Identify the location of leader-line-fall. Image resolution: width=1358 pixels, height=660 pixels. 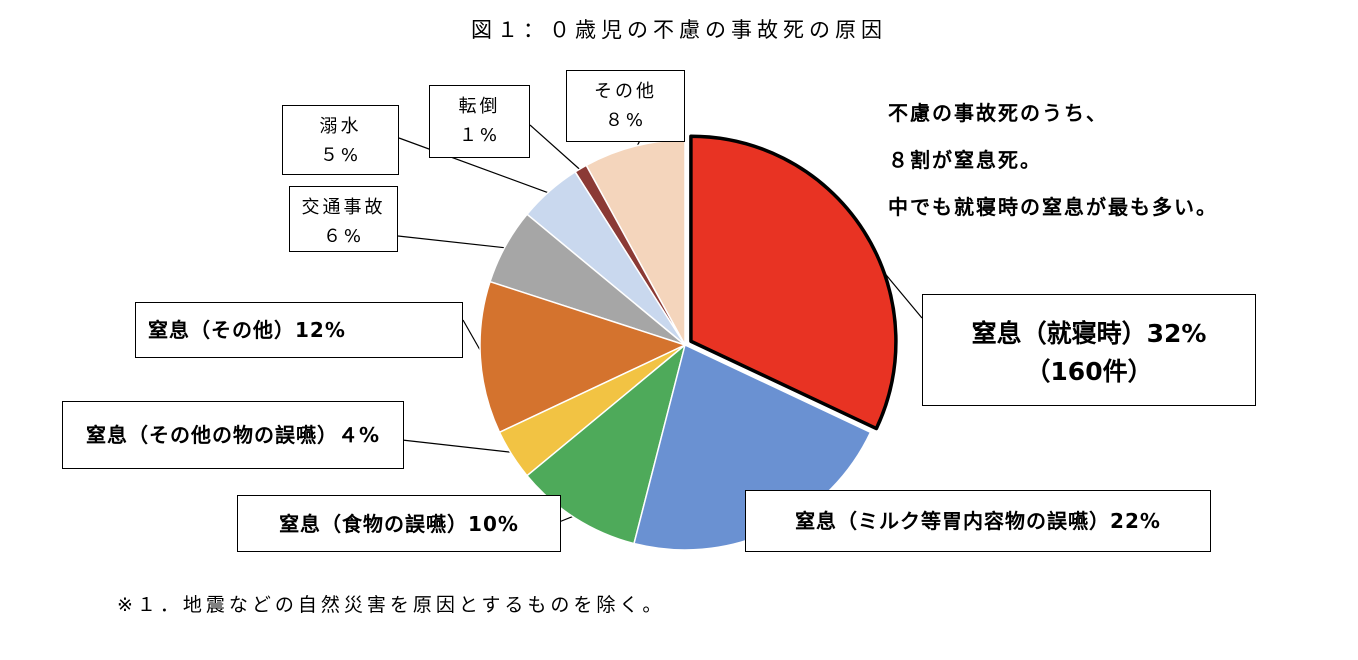
(556, 148).